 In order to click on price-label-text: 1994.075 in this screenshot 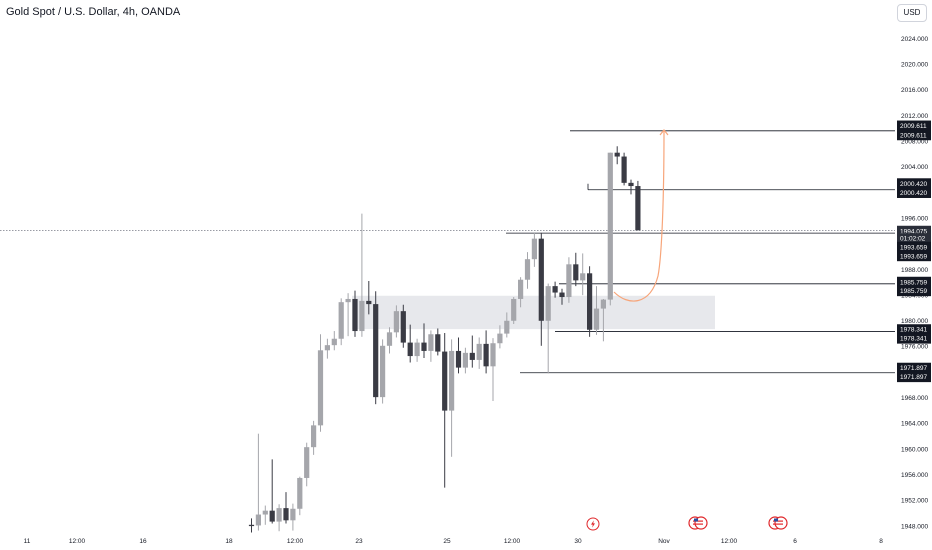, I will do `click(913, 231)`.